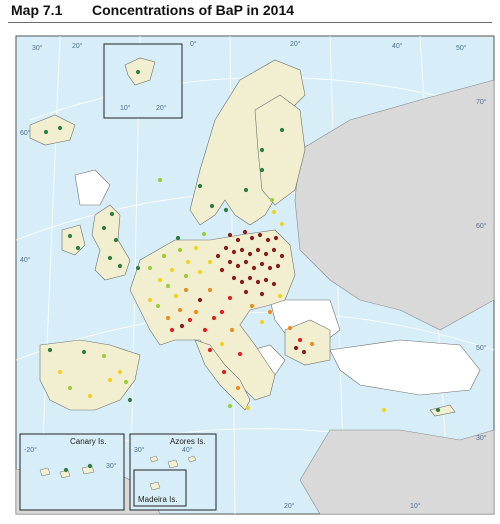  I want to click on svalbard-inset: 10° 20°, so click(143, 81).